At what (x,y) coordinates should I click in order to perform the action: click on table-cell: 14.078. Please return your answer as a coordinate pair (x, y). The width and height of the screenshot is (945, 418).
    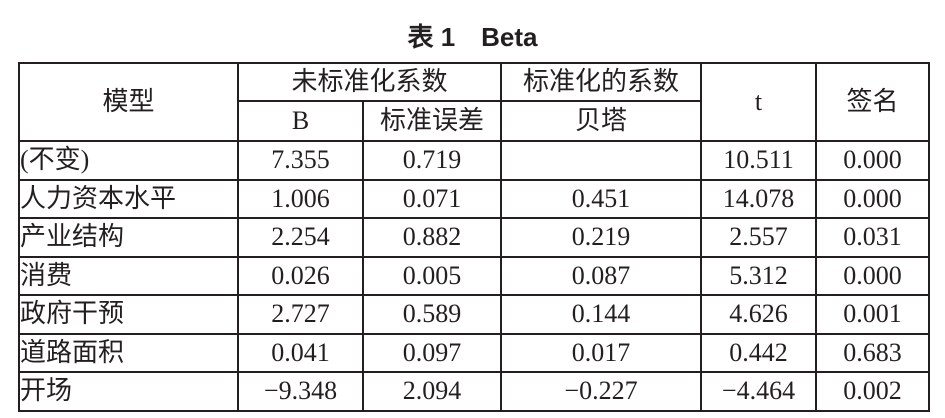
    Looking at the image, I should click on (758, 198).